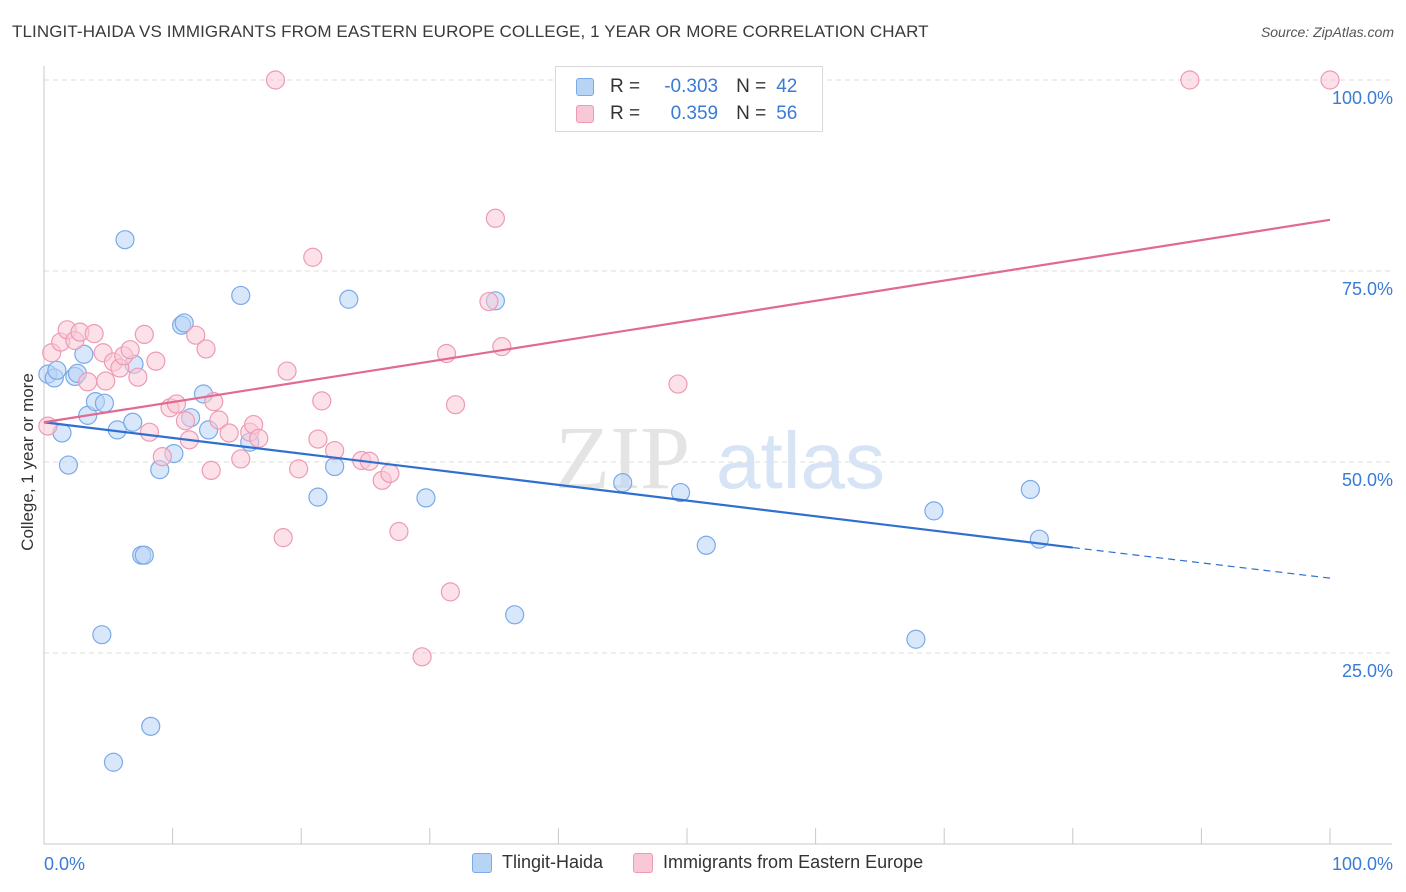 The width and height of the screenshot is (1406, 892). I want to click on trend-line-tlingit-extension, so click(1201, 562).